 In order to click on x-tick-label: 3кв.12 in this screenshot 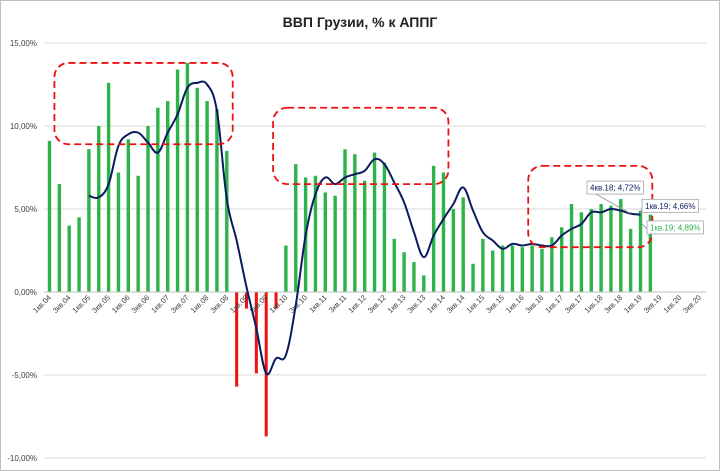, I will do `click(377, 304)`.